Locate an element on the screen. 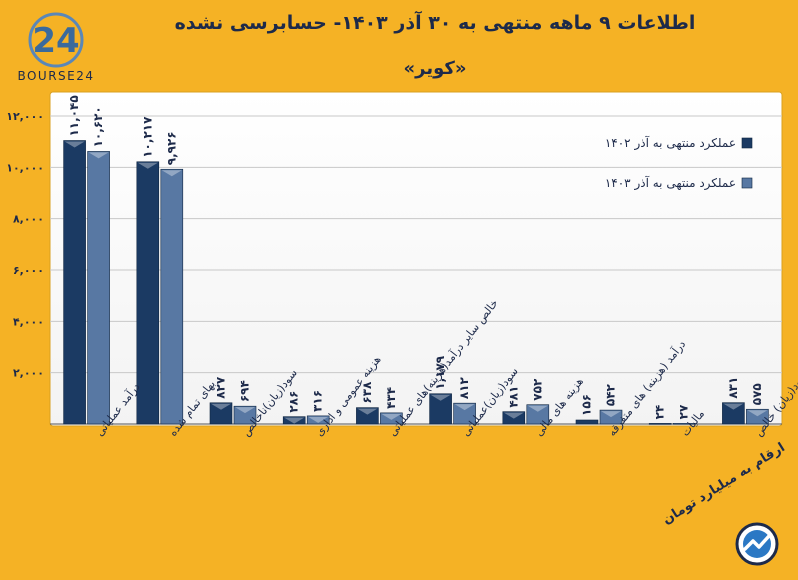 This screenshot has height=580, width=798. data-label: ۱۵۶ is located at coordinates (587, 405).